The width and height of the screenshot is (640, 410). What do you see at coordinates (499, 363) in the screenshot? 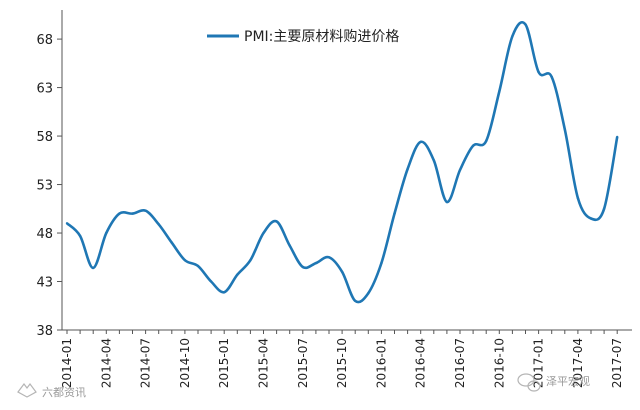
I see `x-tick-label: 2016-10` at bounding box center [499, 363].